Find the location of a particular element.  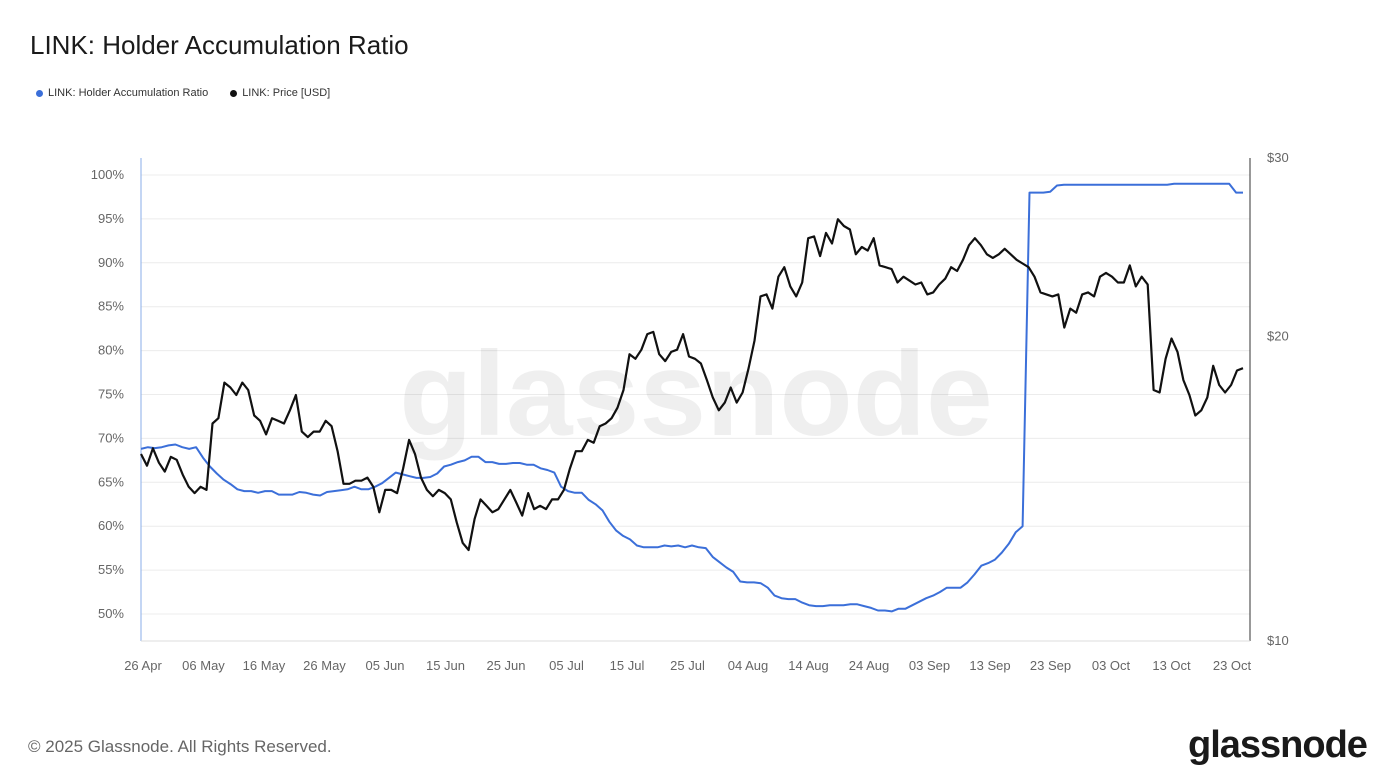

x-tick-label: 26 Apr is located at coordinates (143, 665).